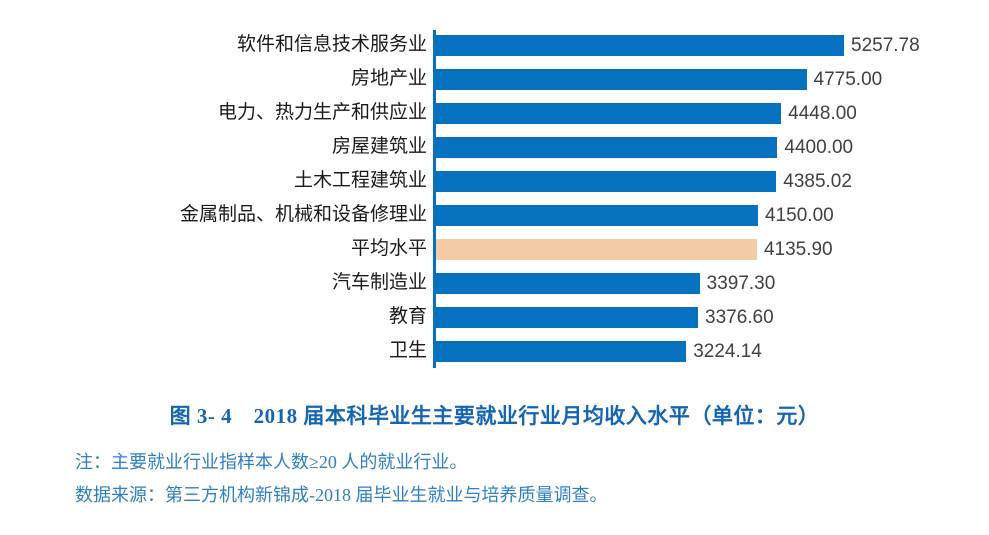 The width and height of the screenshot is (989, 535). Describe the element at coordinates (388, 248) in the screenshot. I see `category-label: 平均水平` at that location.